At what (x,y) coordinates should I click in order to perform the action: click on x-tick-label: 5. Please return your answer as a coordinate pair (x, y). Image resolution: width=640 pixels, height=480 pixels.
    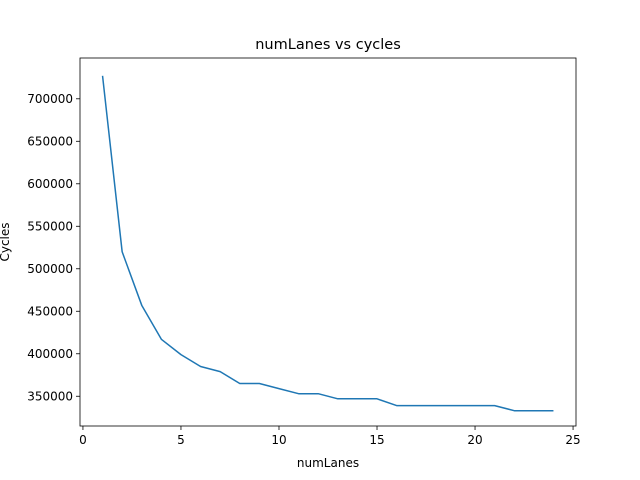
    Looking at the image, I should click on (181, 440).